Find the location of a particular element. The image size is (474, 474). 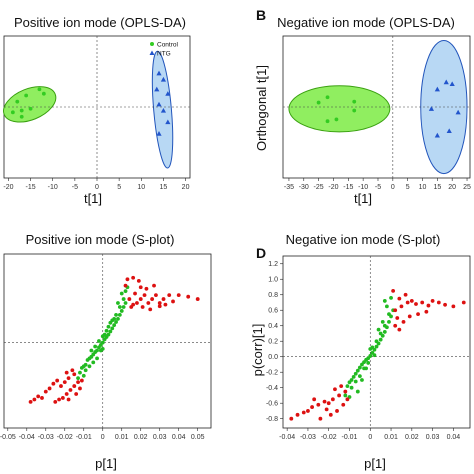

x-tick-label: 10 is located at coordinates (141, 187).